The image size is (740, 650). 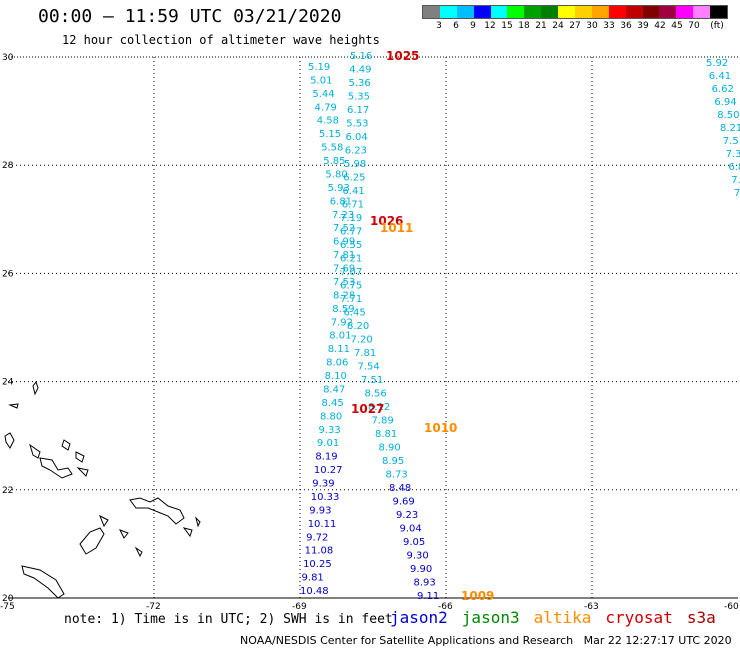 I want to click on pressure-label: 1010, so click(x=440, y=428).